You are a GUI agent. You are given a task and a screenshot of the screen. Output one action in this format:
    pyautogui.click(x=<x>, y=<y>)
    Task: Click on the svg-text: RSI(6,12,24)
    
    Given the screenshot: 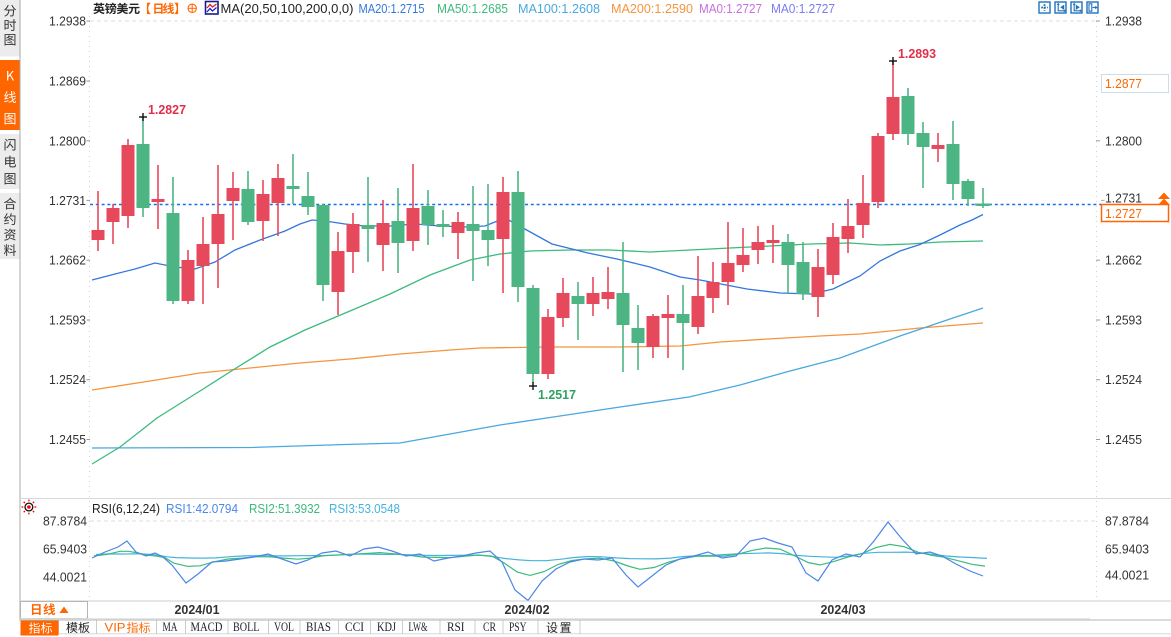 What is the action you would take?
    pyautogui.click(x=126, y=508)
    